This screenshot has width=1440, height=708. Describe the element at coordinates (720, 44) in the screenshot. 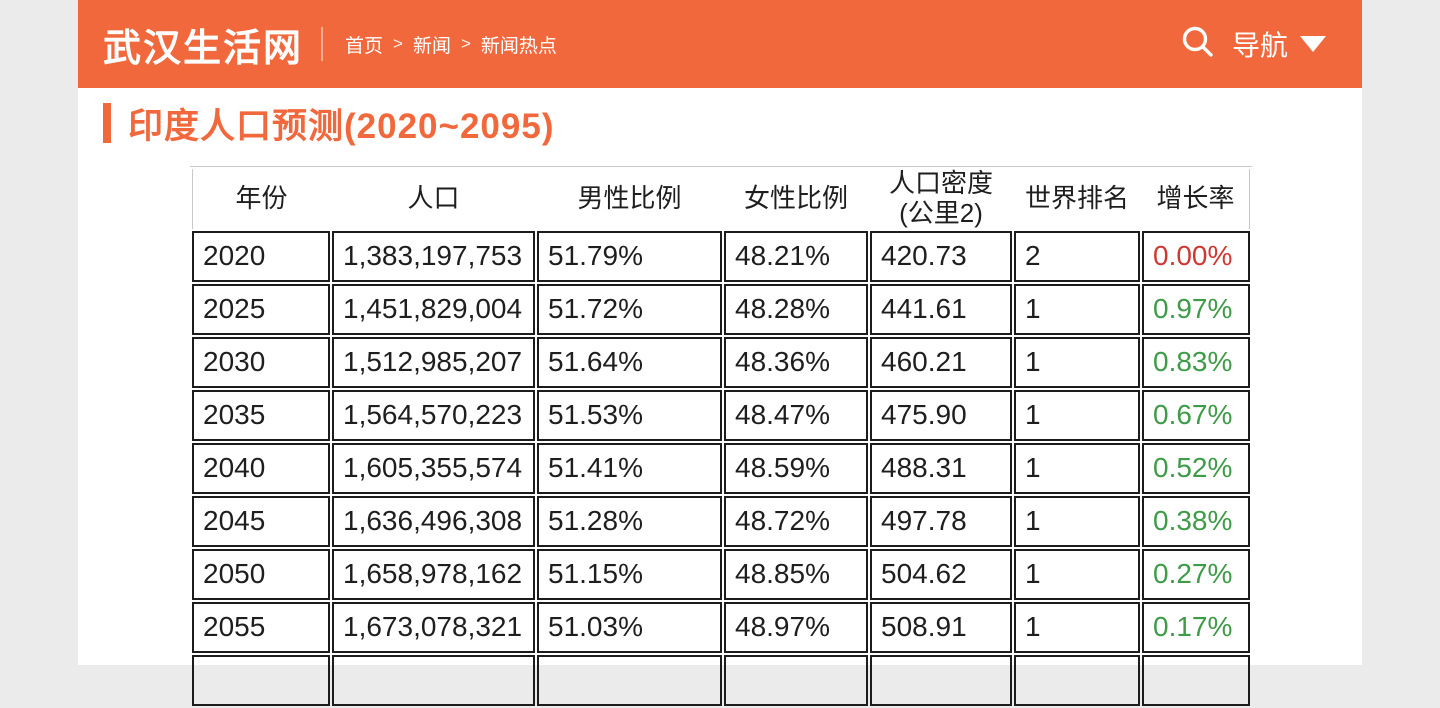

I see `site-header: 武汉生活网 首页 > 新闻 > 新闻热点 导航` at that location.